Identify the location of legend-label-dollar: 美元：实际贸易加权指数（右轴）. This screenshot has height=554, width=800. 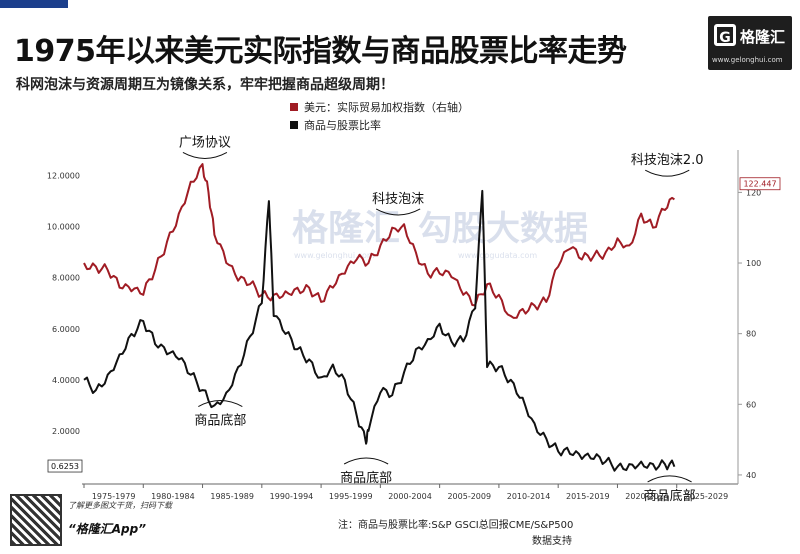
(386, 107).